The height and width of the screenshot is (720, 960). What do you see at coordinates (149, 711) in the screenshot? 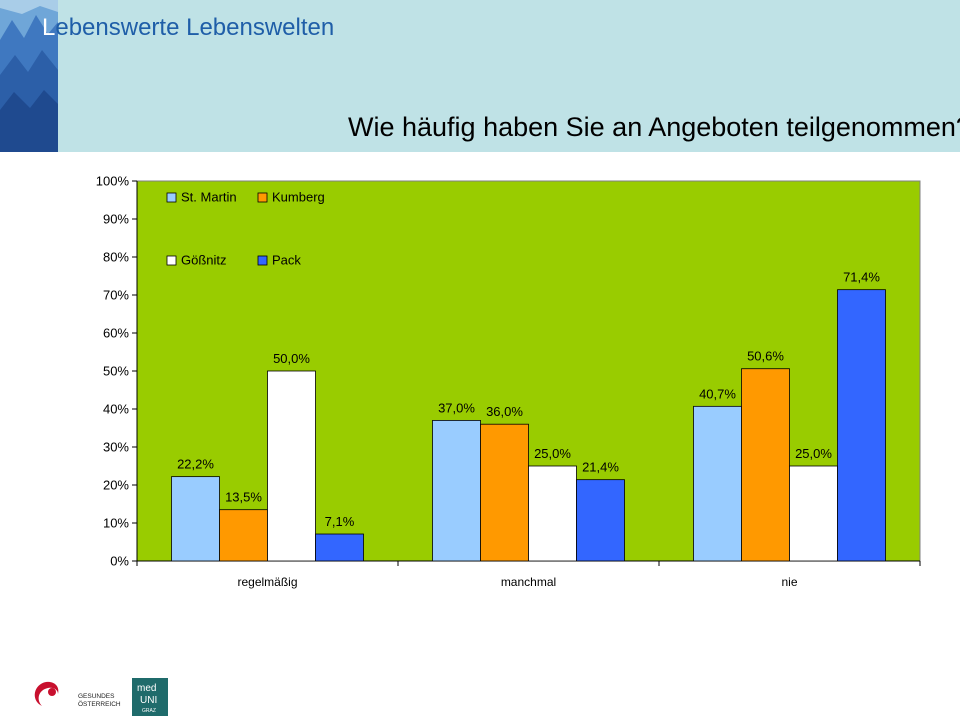
I see `meduni-line3: GRAZ` at bounding box center [149, 711].